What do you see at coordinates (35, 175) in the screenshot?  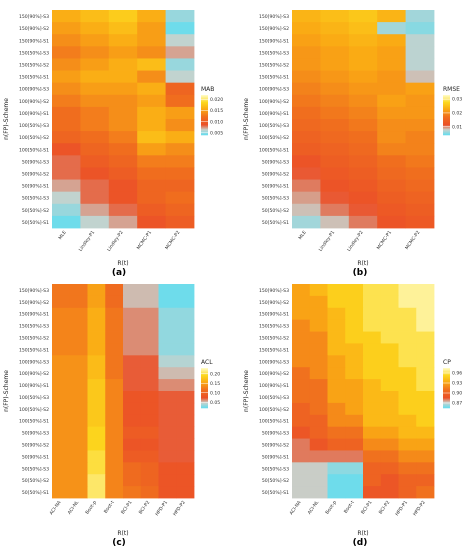 I see `y-tick-label: 50[90%]-S2` at bounding box center [35, 175].